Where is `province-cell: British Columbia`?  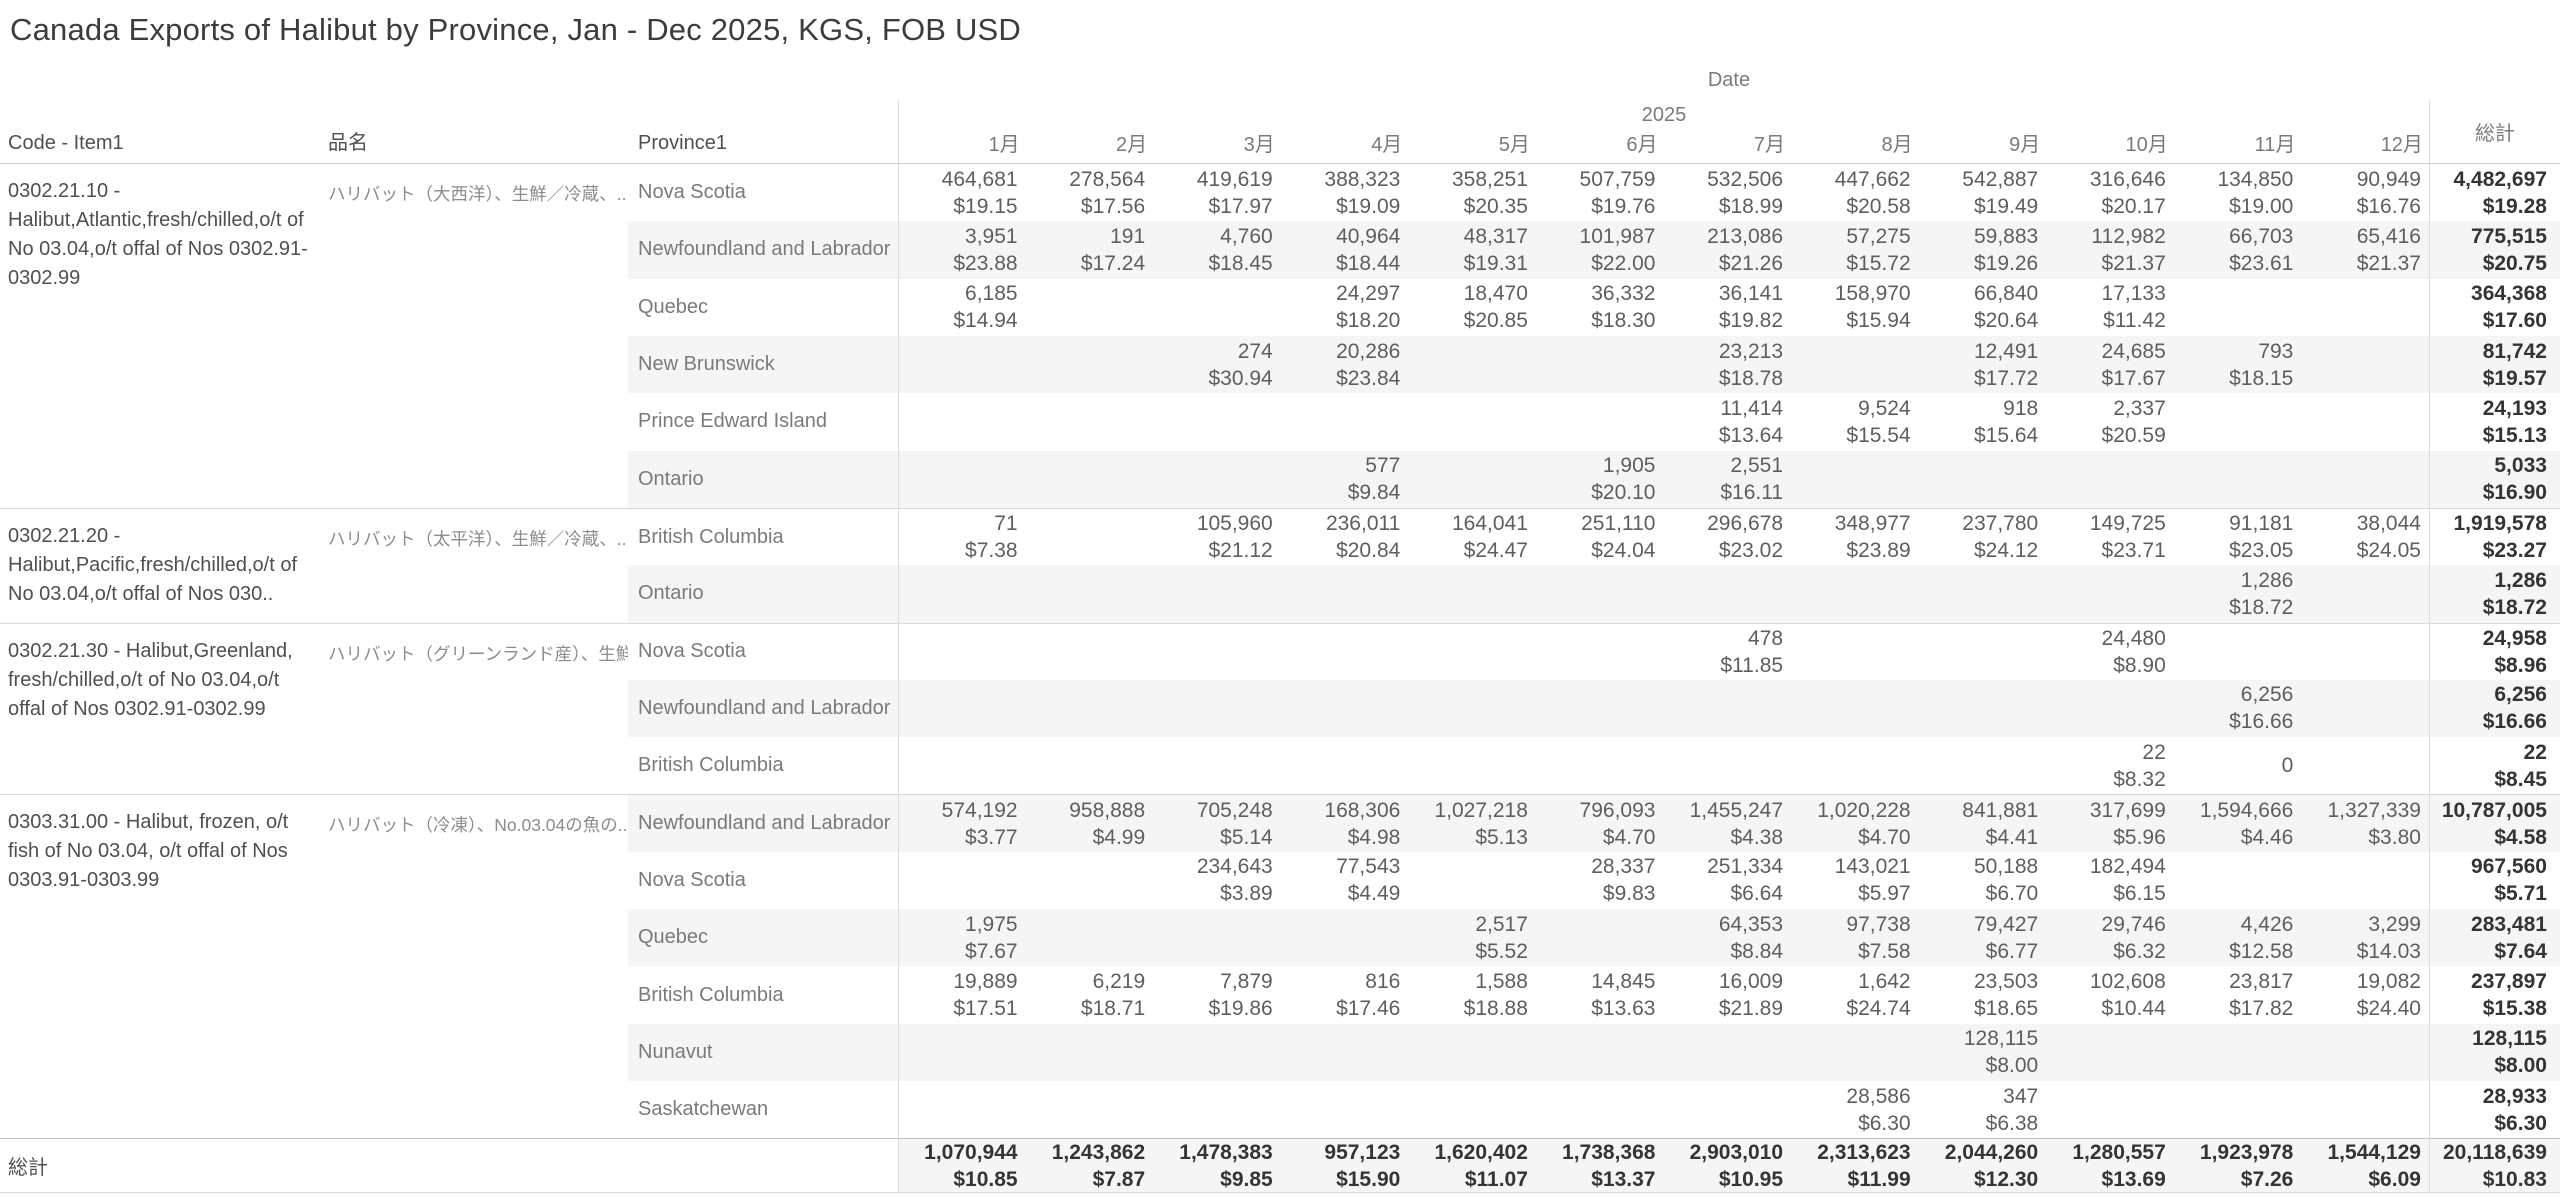 province-cell: British Columbia is located at coordinates (711, 994).